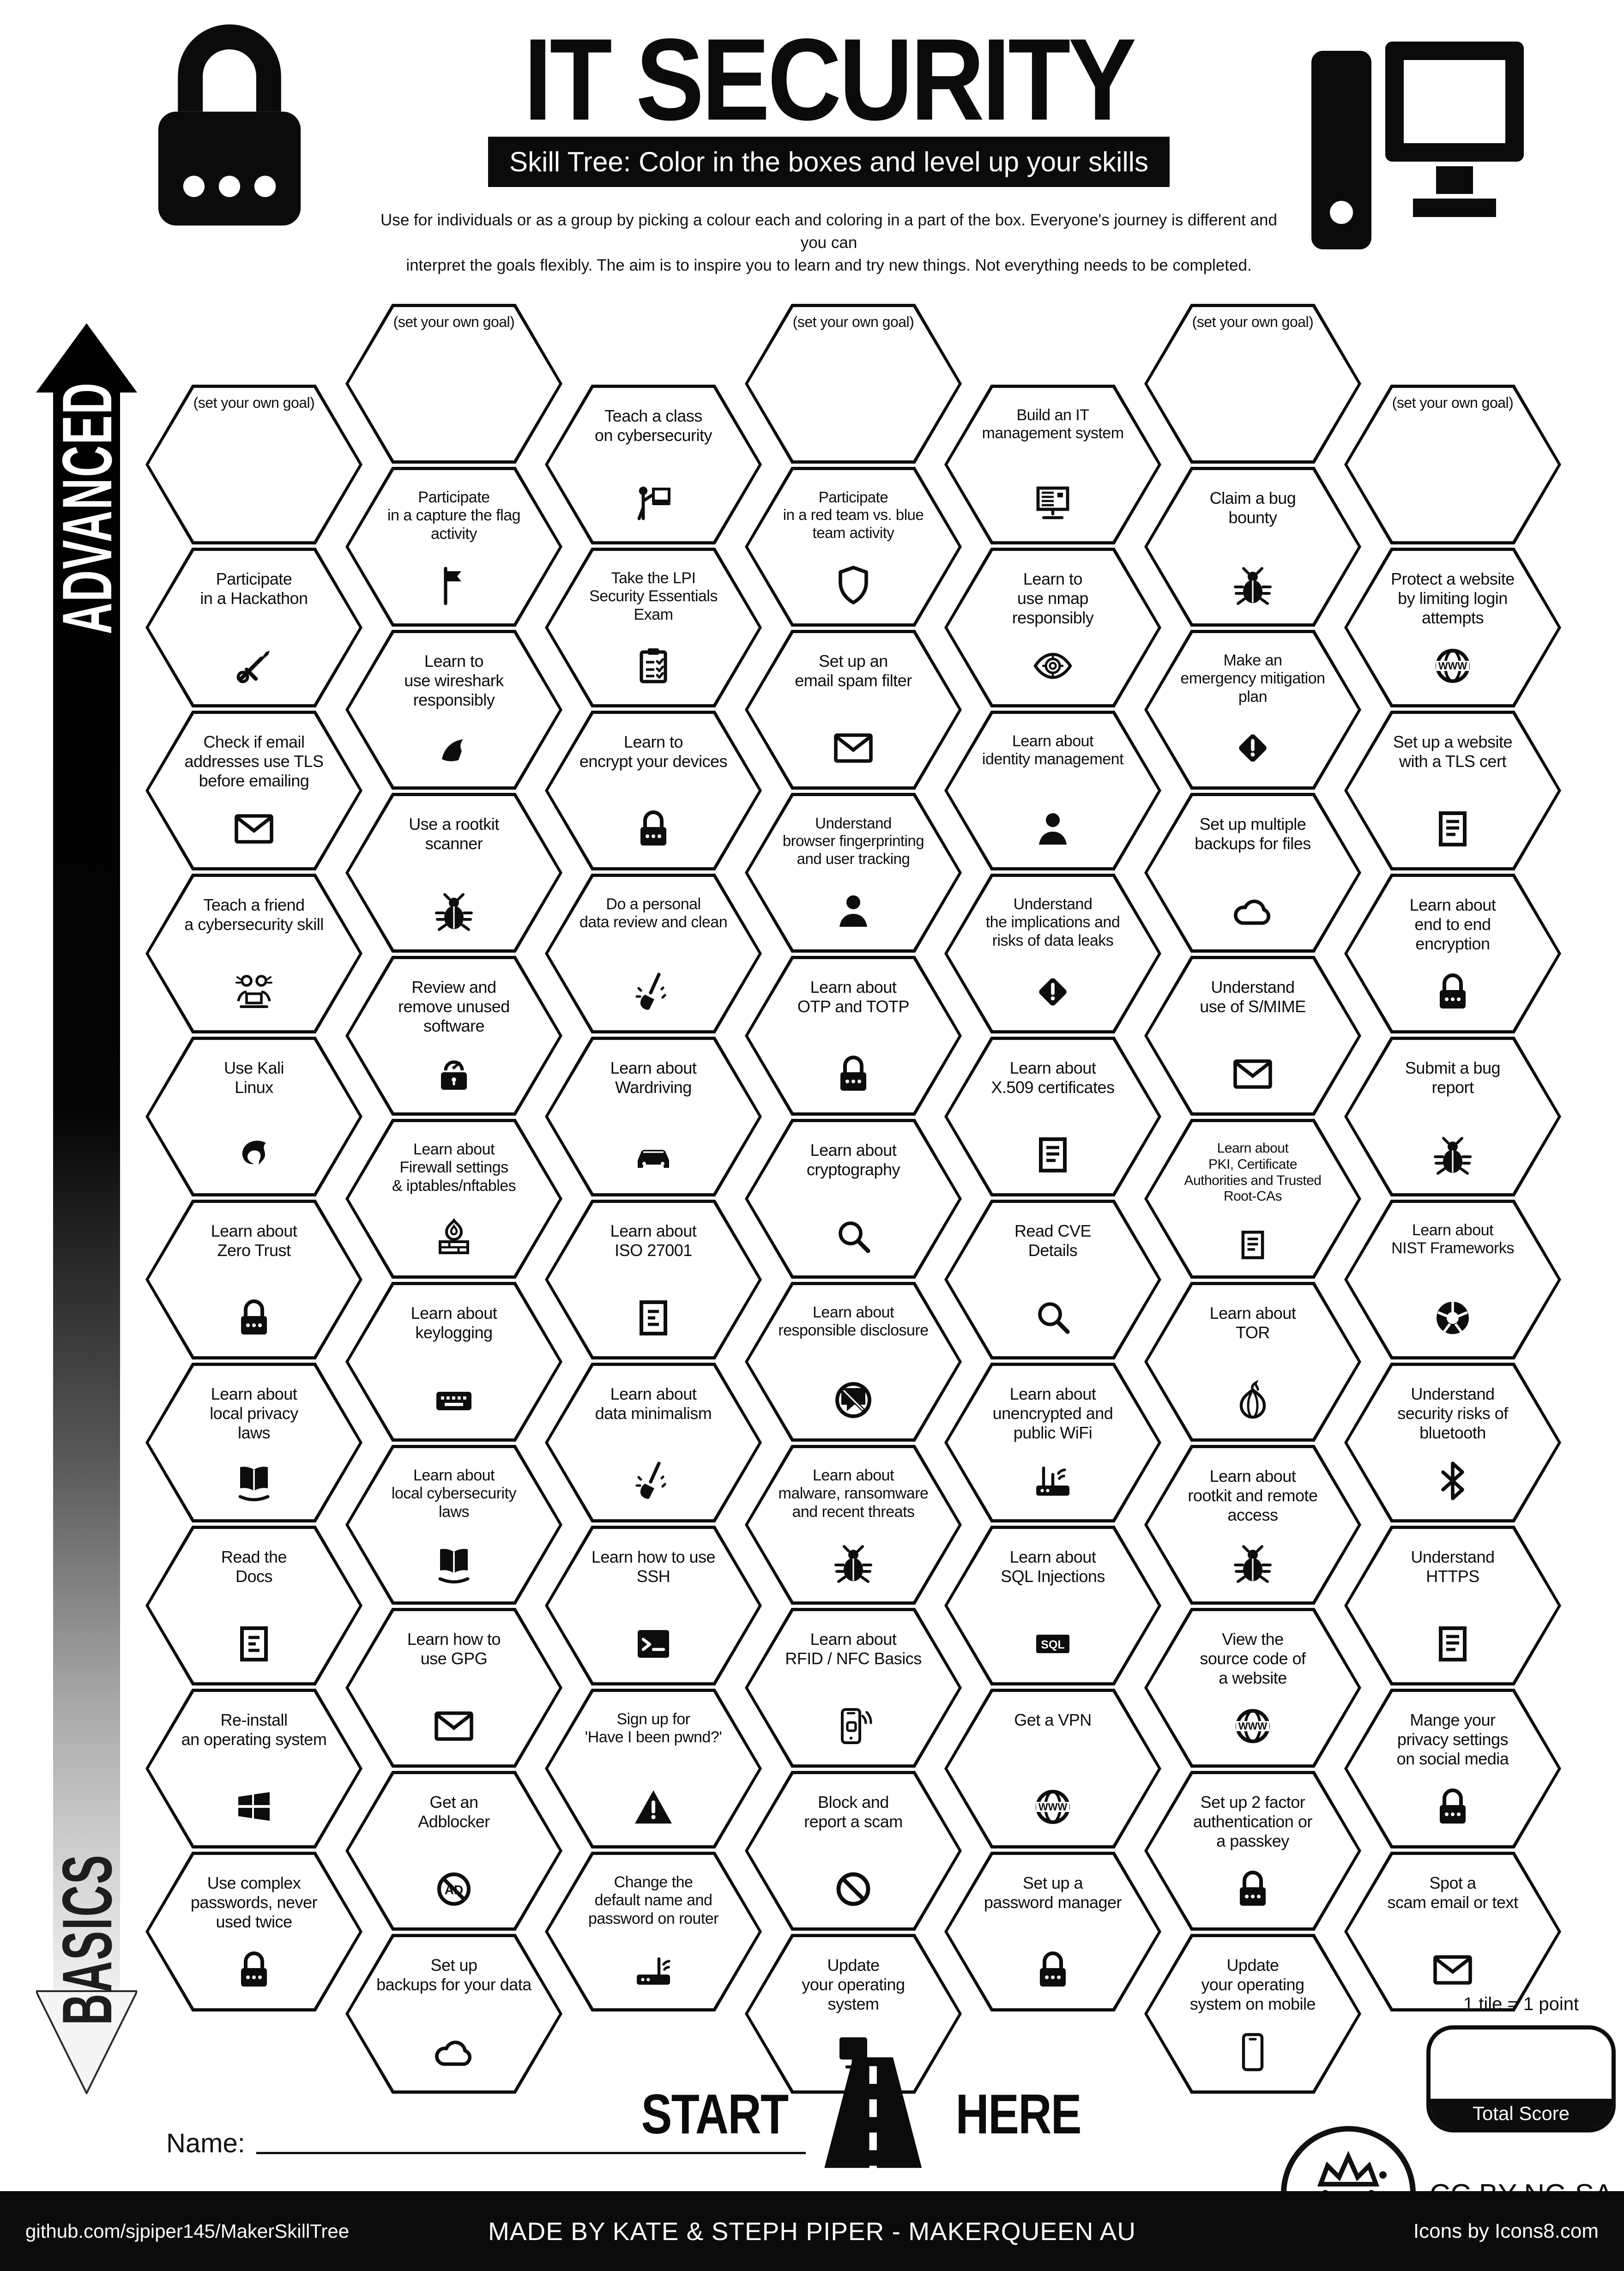 The height and width of the screenshot is (2271, 1624). I want to click on hex-face: Get a VPN WWW, so click(1053, 1768).